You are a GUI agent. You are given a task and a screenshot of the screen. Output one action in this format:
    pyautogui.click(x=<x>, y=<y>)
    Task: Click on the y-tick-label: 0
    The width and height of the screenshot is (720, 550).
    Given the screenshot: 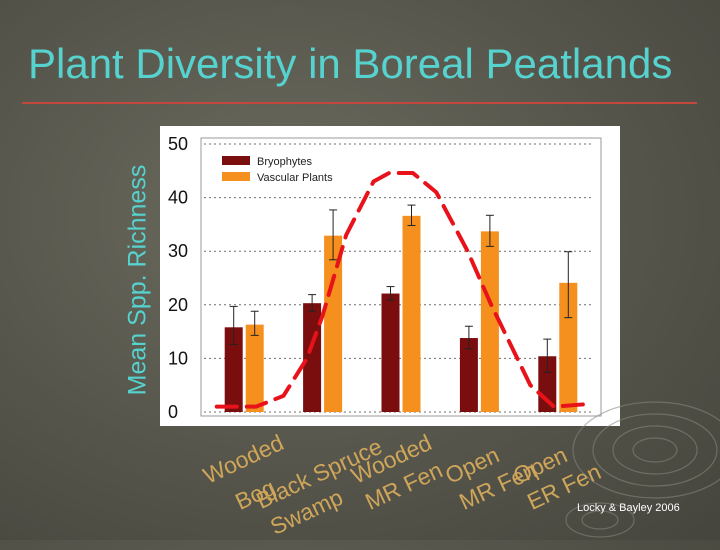 What is the action you would take?
    pyautogui.click(x=173, y=412)
    